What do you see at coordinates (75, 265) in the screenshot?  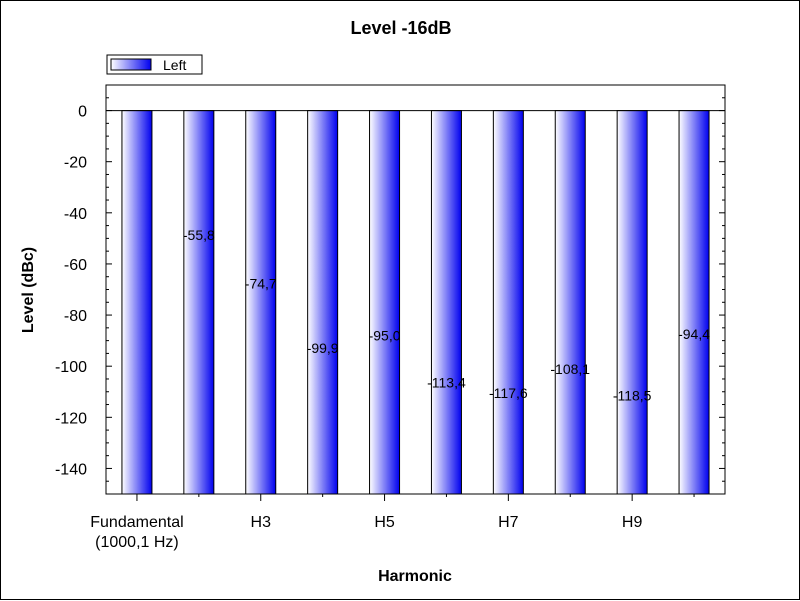 I see `y-tick-label: -60` at bounding box center [75, 265].